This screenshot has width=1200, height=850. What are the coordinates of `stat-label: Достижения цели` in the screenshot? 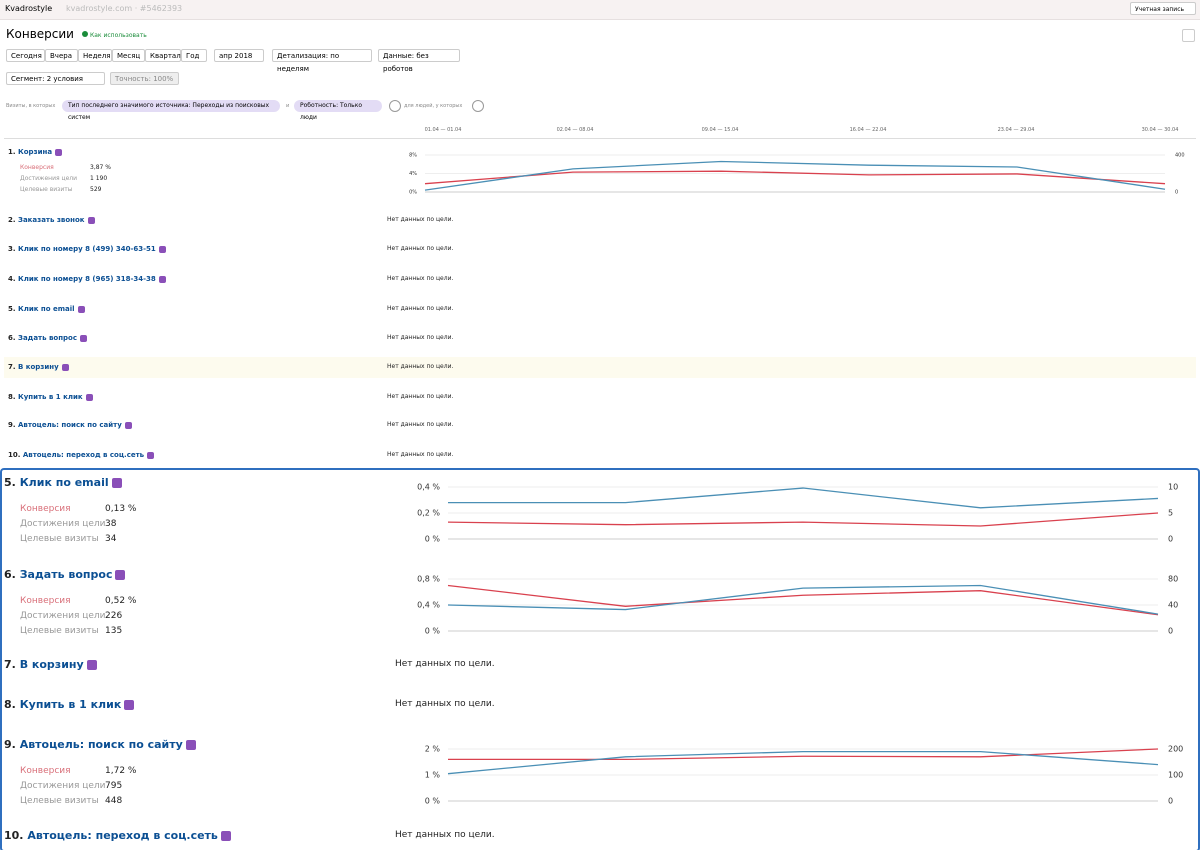 It's located at (63, 524).